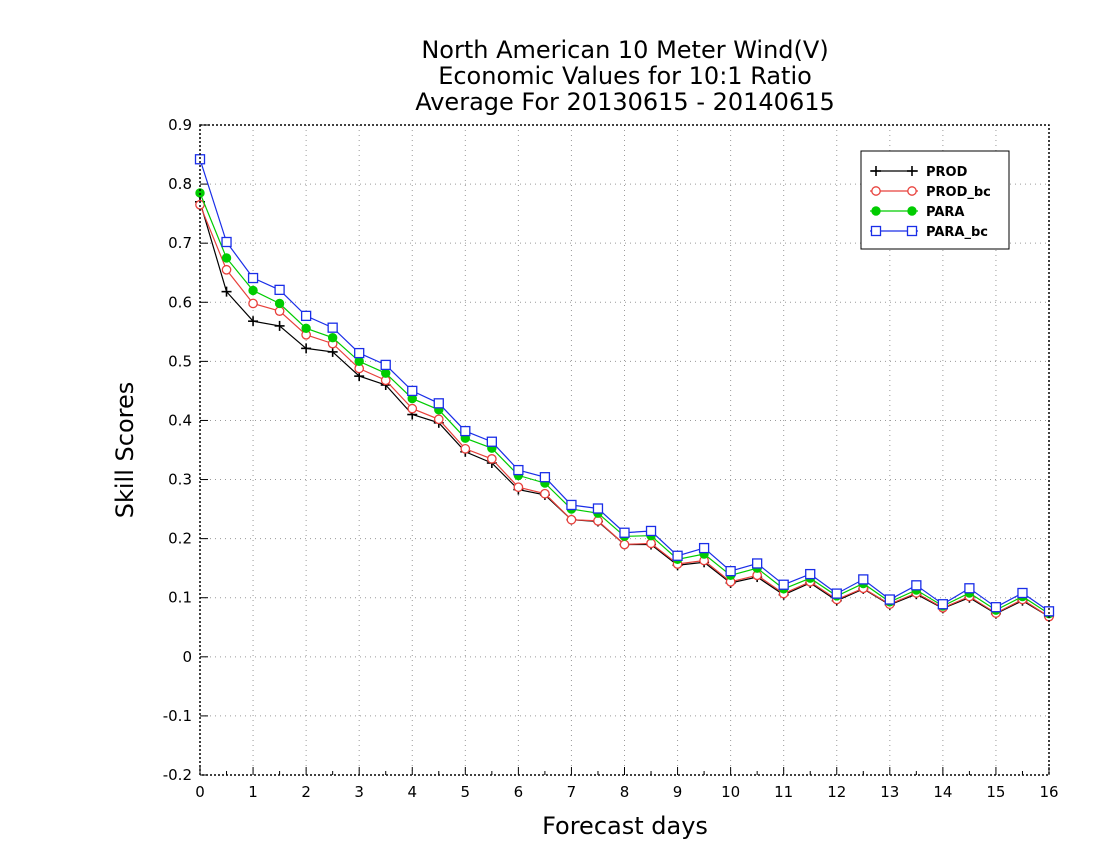 The width and height of the screenshot is (1100, 850). I want to click on y-tick-label: 0.5, so click(180, 361).